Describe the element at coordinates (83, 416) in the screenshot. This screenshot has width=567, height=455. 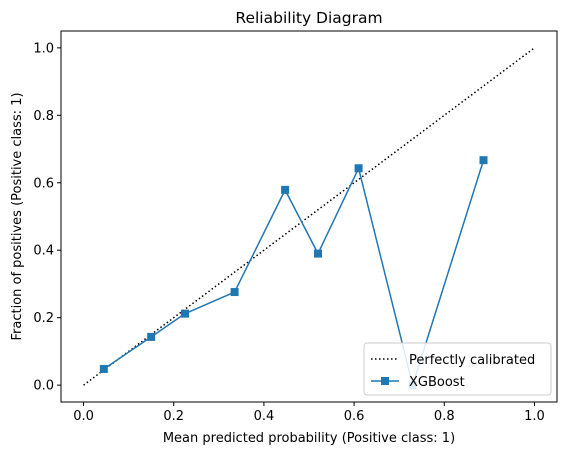
I see `x-tick-label: 0.0` at that location.